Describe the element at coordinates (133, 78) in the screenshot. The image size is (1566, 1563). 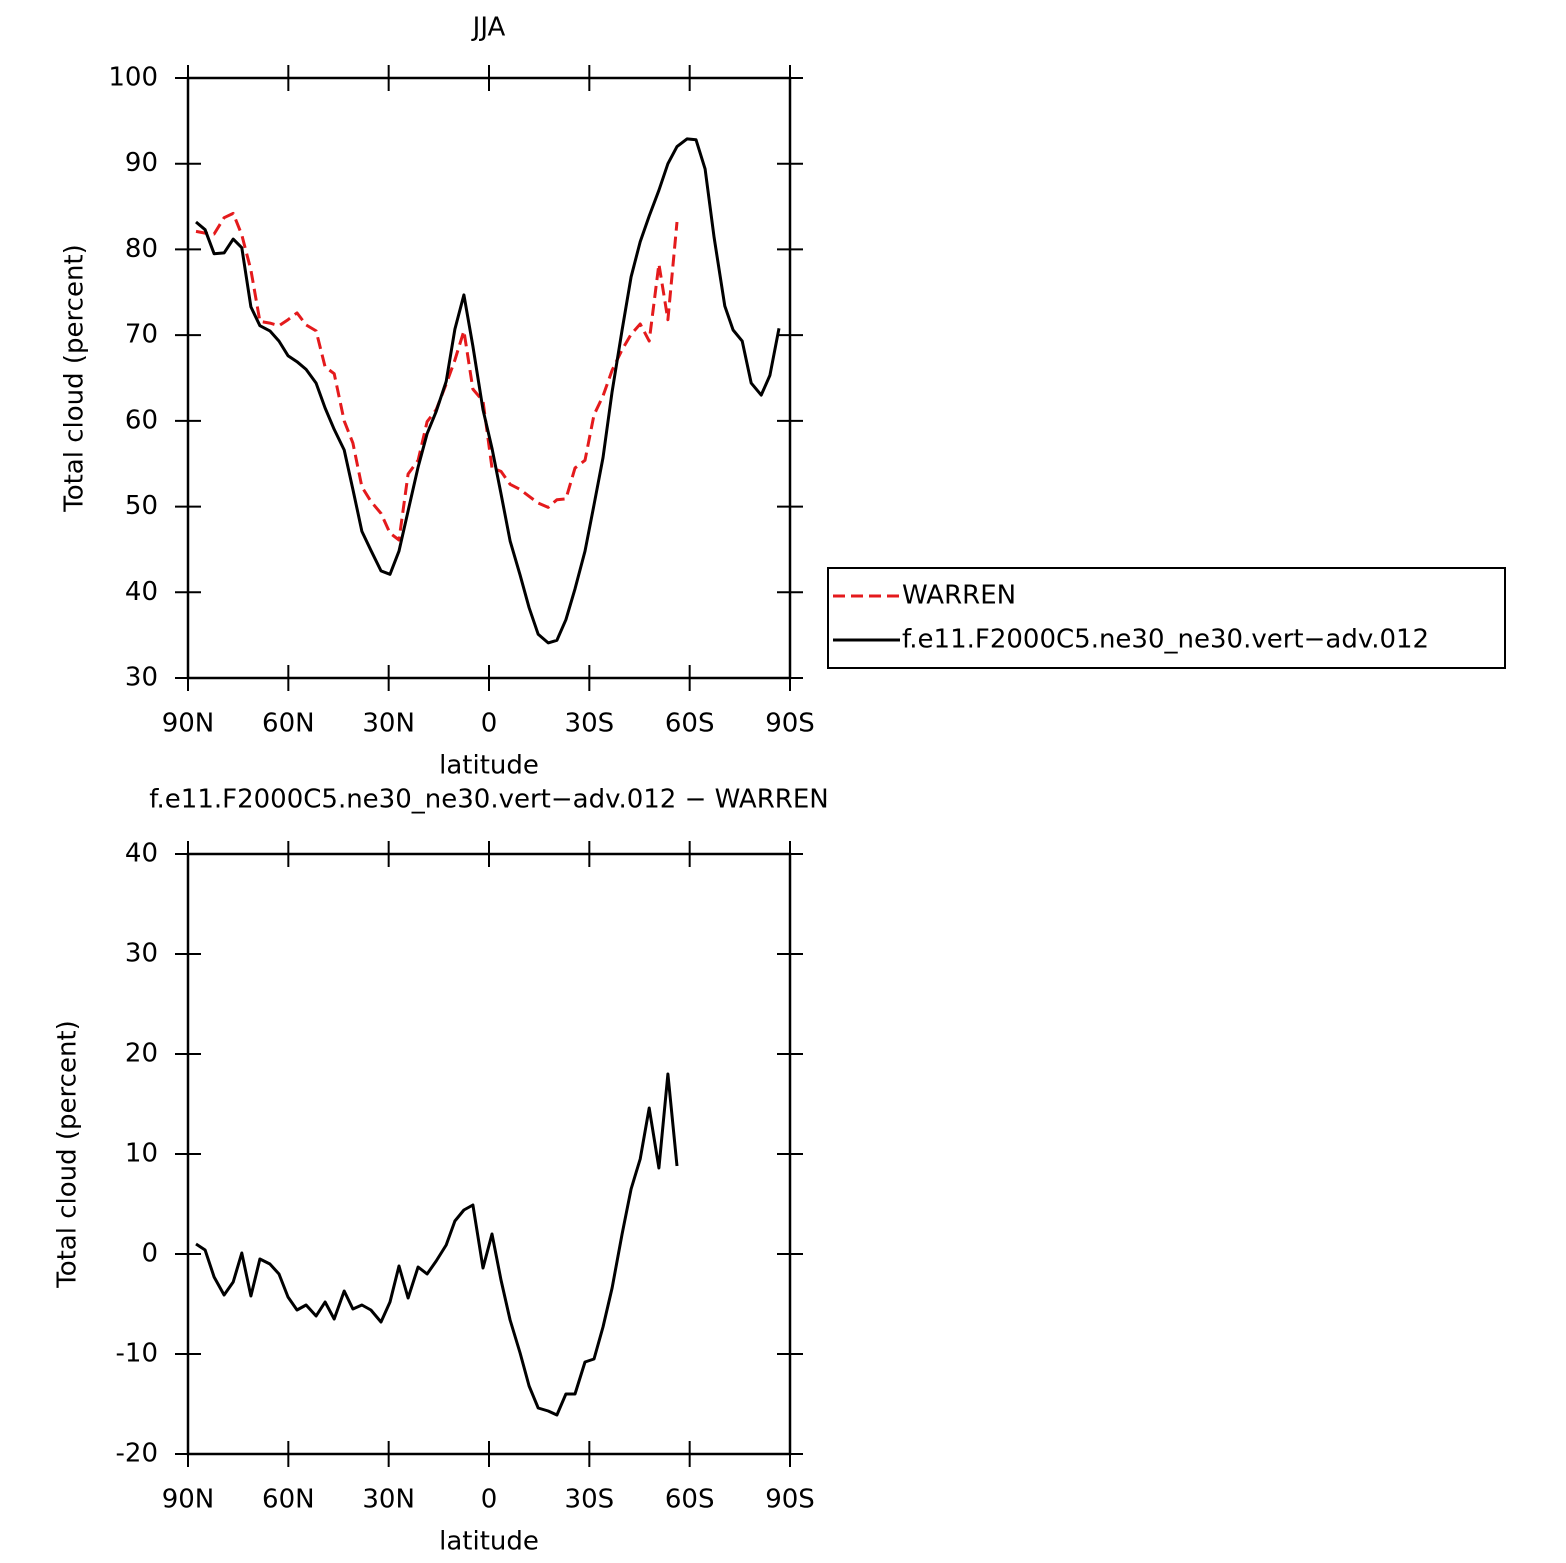
I see `y-tick-label: 100` at that location.